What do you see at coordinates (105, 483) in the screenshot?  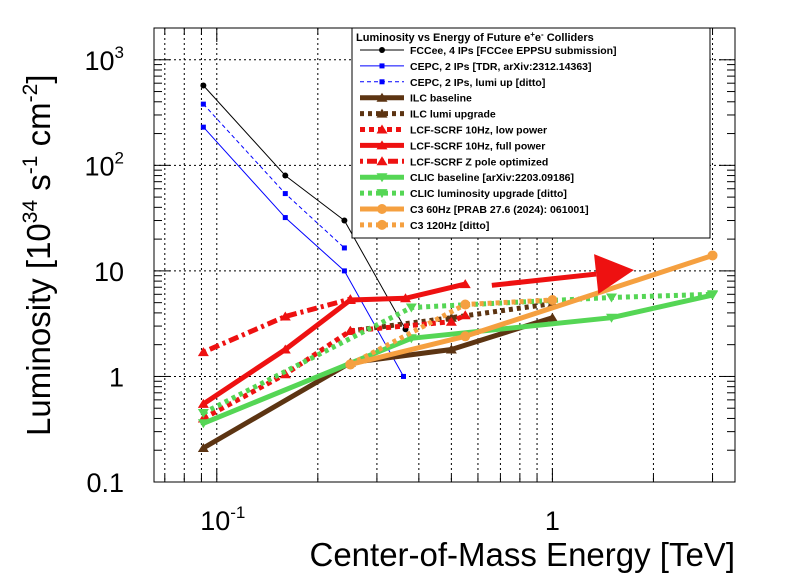 I see `y-tick-label: 0.1` at bounding box center [105, 483].